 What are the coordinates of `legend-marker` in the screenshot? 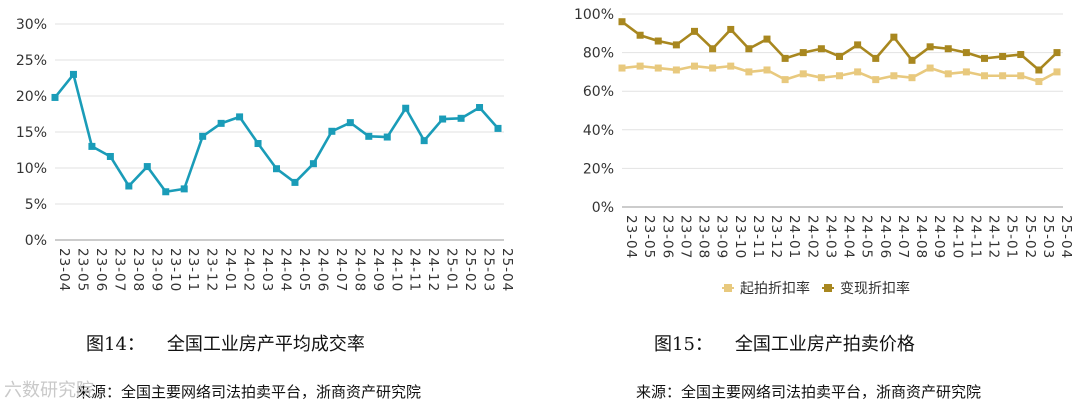 It's located at (828, 288).